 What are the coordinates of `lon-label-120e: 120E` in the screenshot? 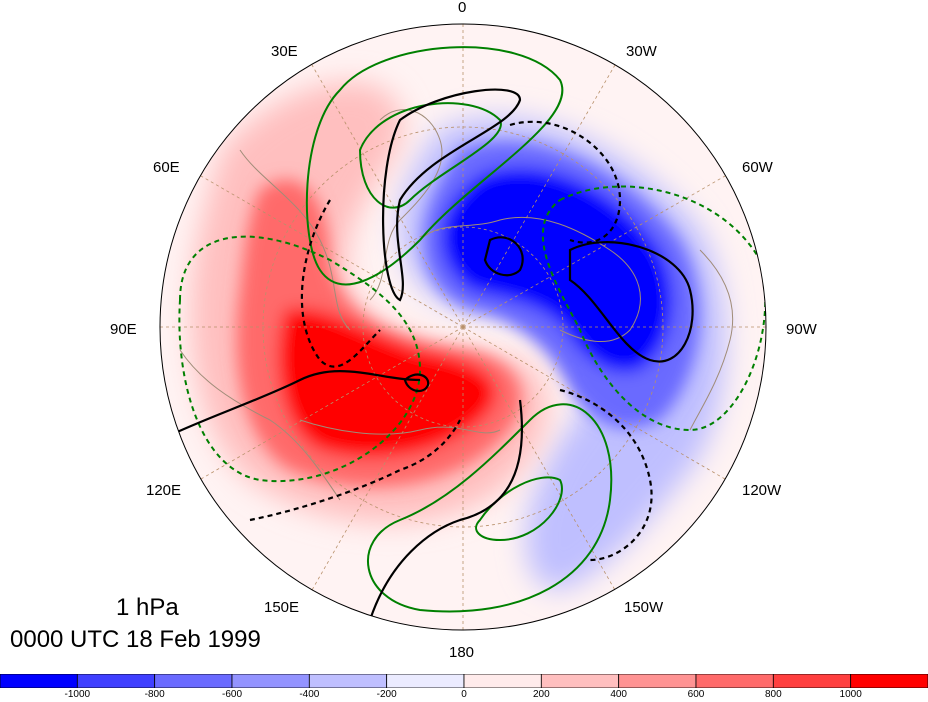 It's located at (164, 490).